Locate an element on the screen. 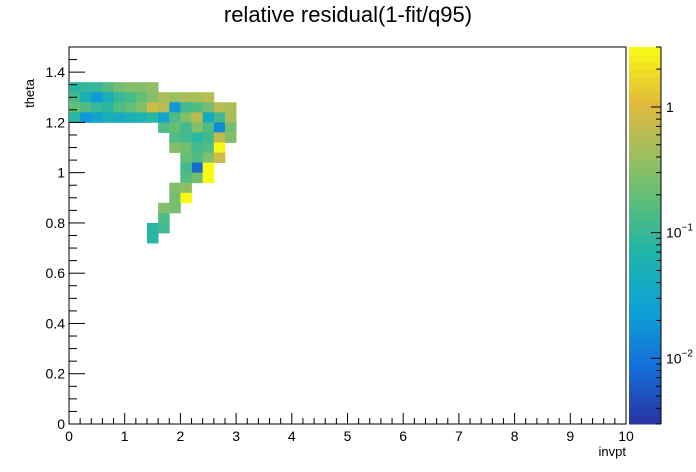  x-tick-label: 1 is located at coordinates (125, 436).